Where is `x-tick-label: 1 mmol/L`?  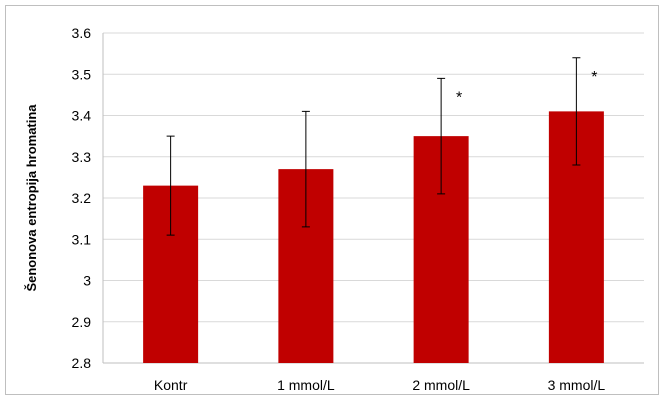 x-tick-label: 1 mmol/L is located at coordinates (306, 385).